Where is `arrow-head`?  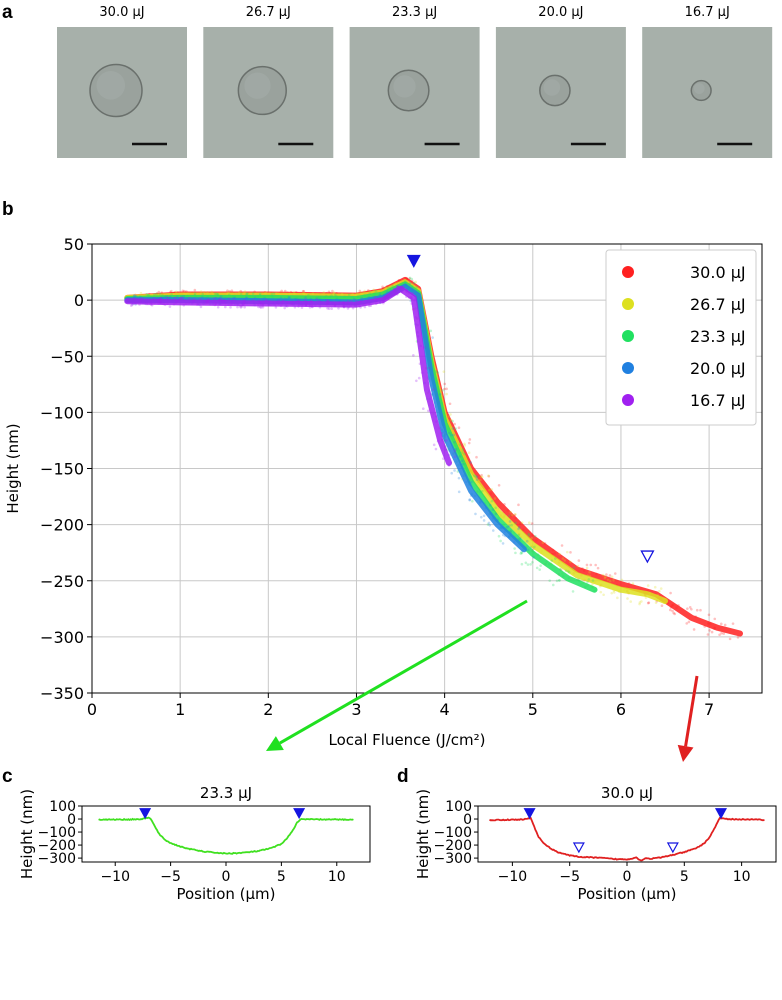
arrow-head is located at coordinates (685, 753).